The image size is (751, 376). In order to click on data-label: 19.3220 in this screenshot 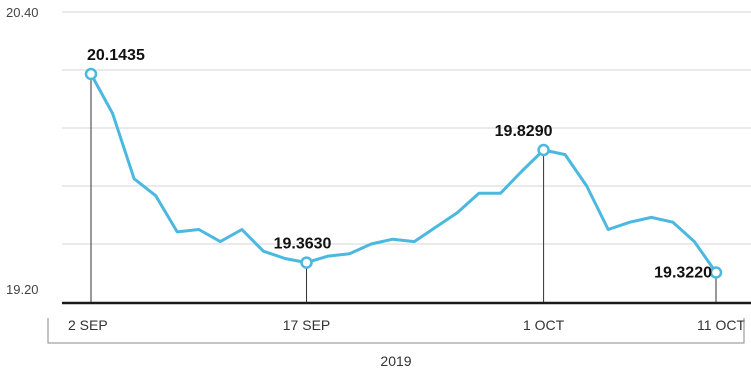, I will do `click(683, 273)`.